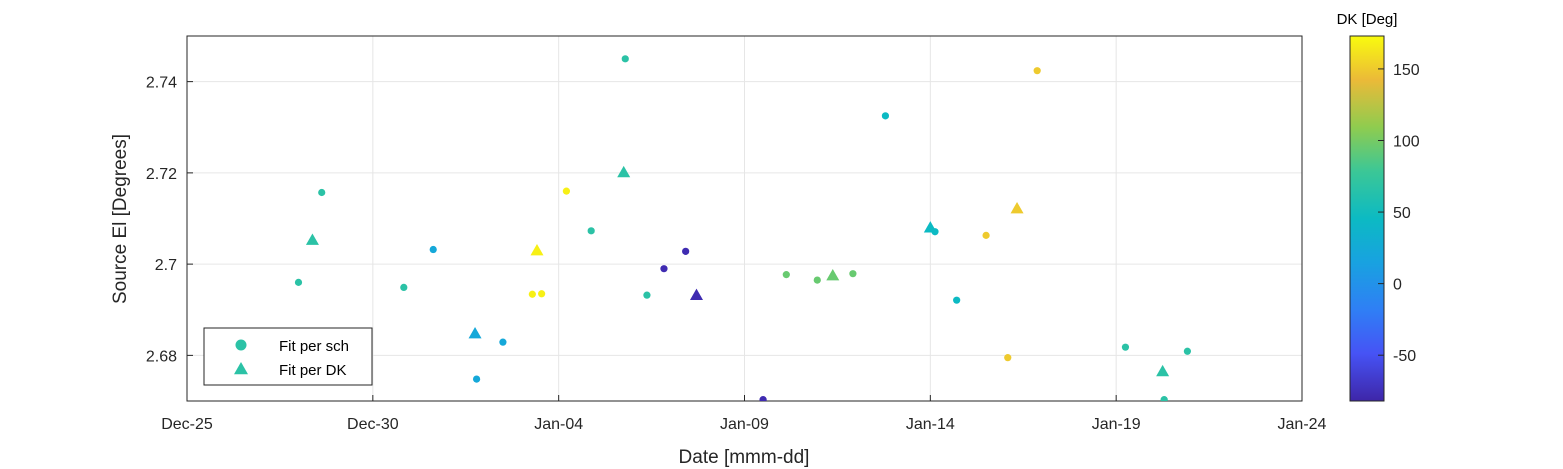 The width and height of the screenshot is (1563, 469). I want to click on colorbar-gradient, so click(1367, 218).